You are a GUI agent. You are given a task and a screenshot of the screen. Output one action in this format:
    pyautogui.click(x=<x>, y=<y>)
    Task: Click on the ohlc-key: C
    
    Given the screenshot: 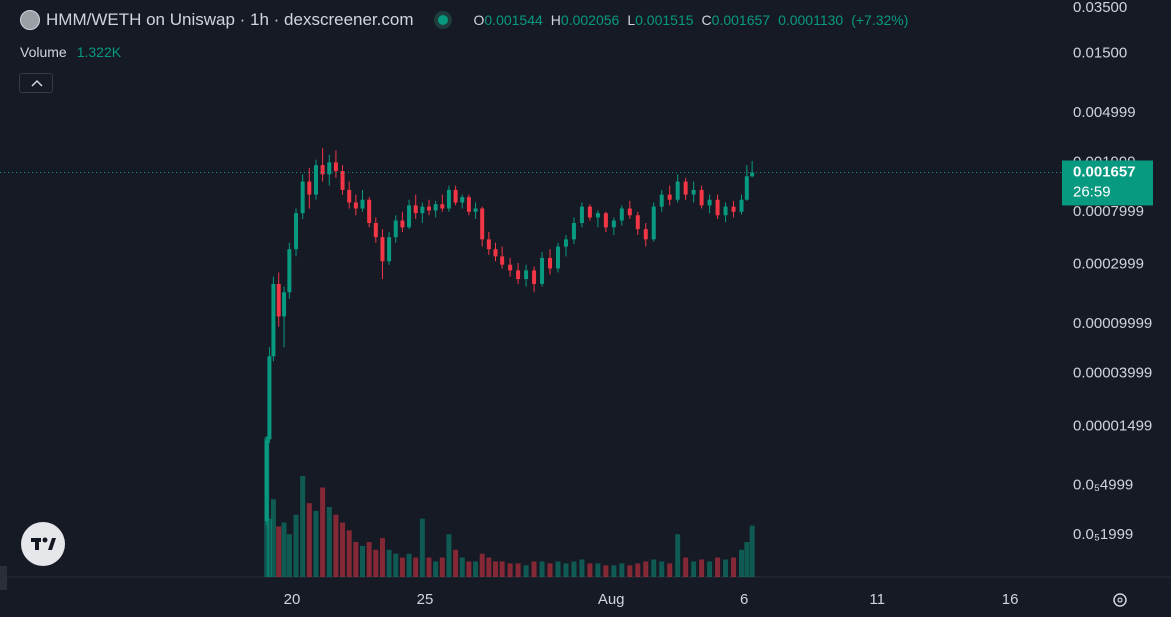 What is the action you would take?
    pyautogui.click(x=706, y=20)
    